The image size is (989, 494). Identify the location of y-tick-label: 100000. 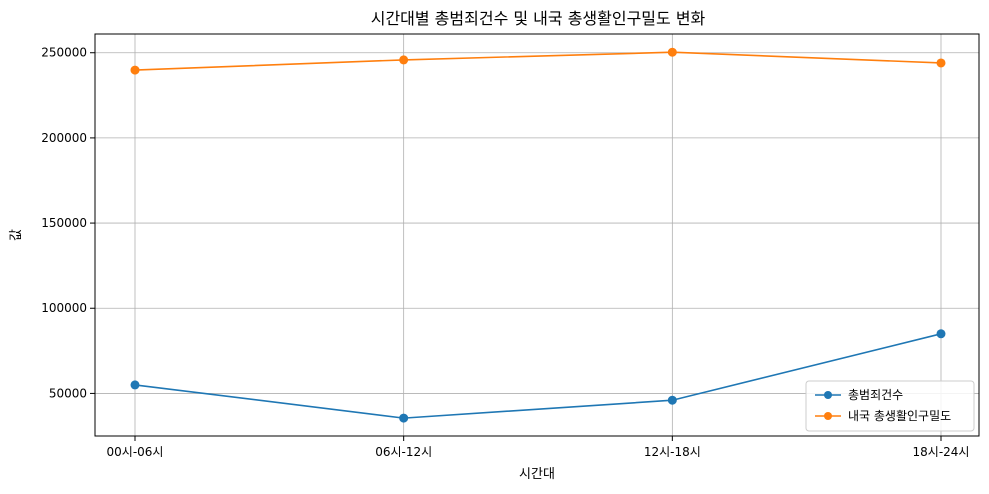
(64, 308).